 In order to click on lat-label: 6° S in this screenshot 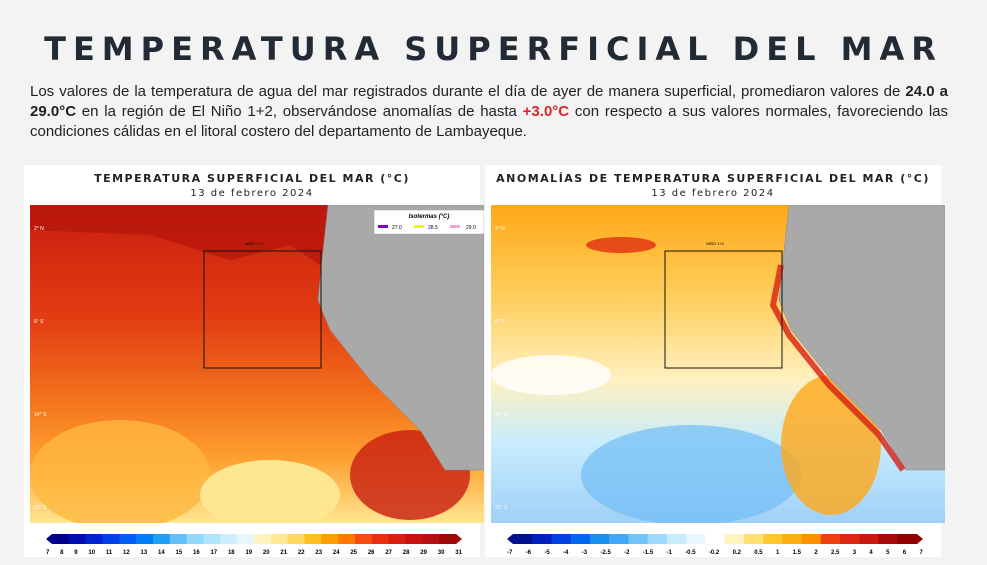, I will do `click(39, 322)`.